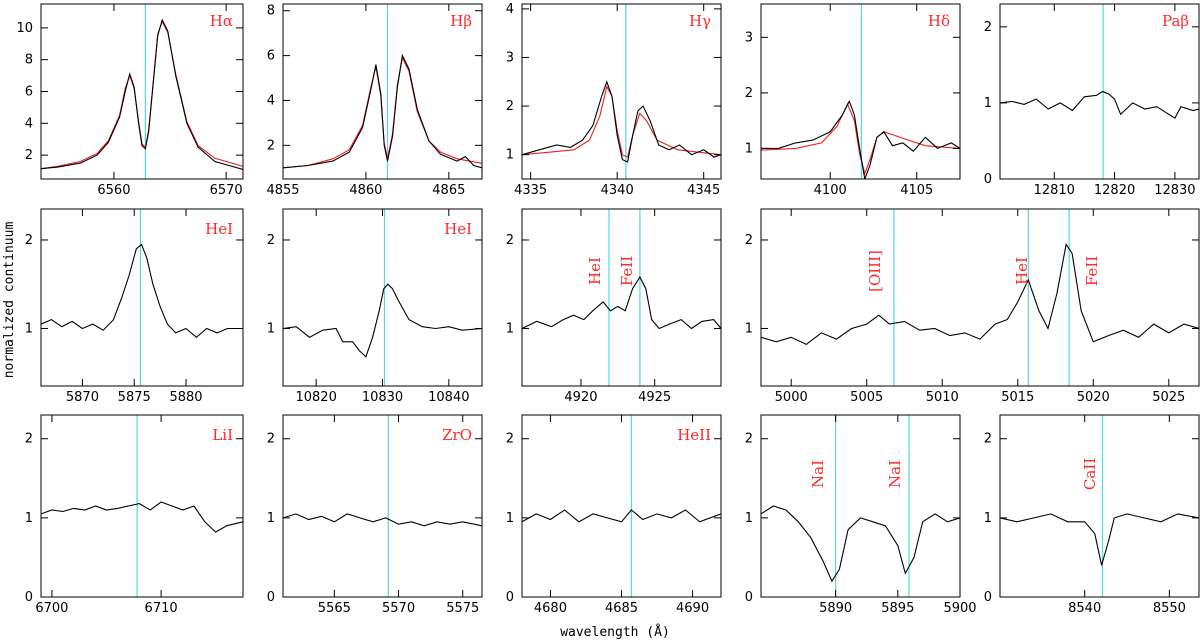  What do you see at coordinates (916, 190) in the screenshot?
I see `x-tick-label: 4105` at bounding box center [916, 190].